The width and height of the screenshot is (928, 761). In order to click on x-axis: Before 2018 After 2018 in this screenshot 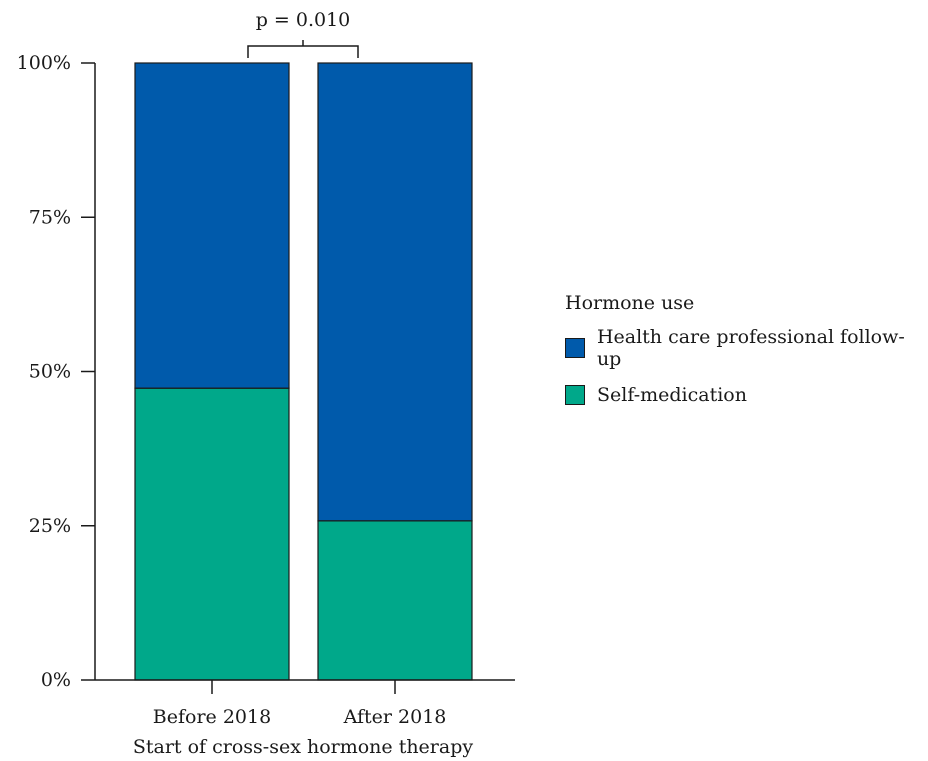, I will do `click(305, 703)`.